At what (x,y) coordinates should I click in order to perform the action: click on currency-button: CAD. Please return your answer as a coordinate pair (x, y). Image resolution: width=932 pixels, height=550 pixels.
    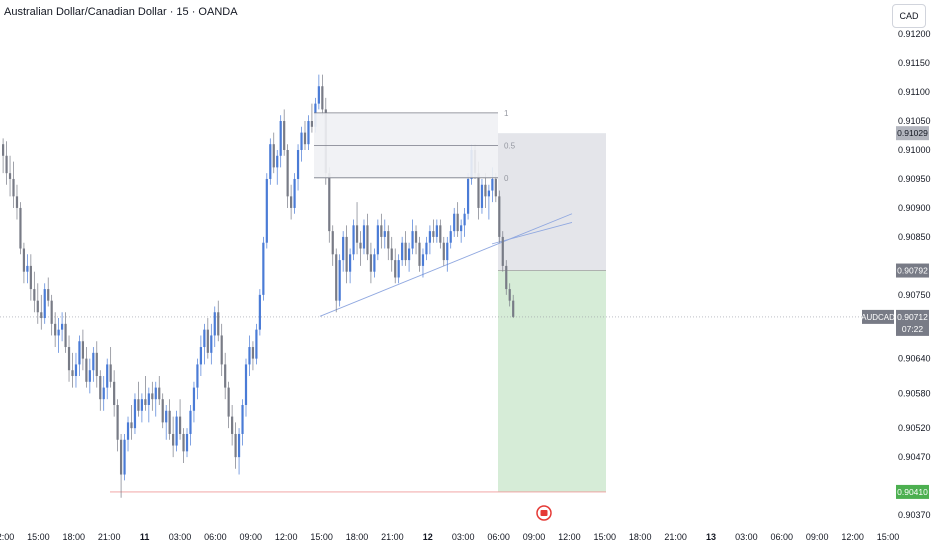
    Looking at the image, I should click on (909, 16).